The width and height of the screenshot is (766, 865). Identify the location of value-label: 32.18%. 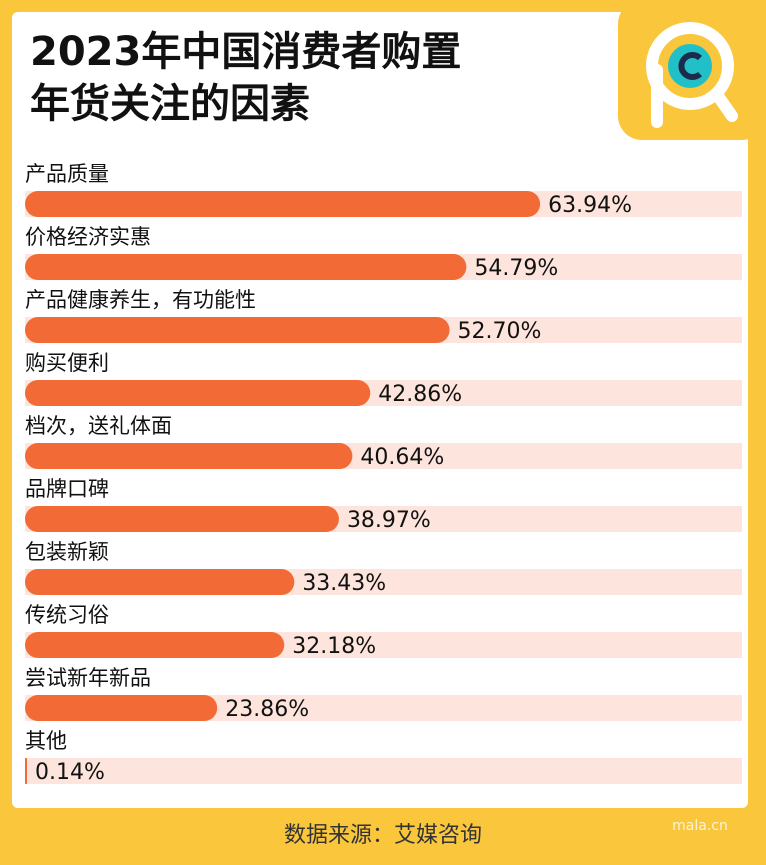
(334, 646).